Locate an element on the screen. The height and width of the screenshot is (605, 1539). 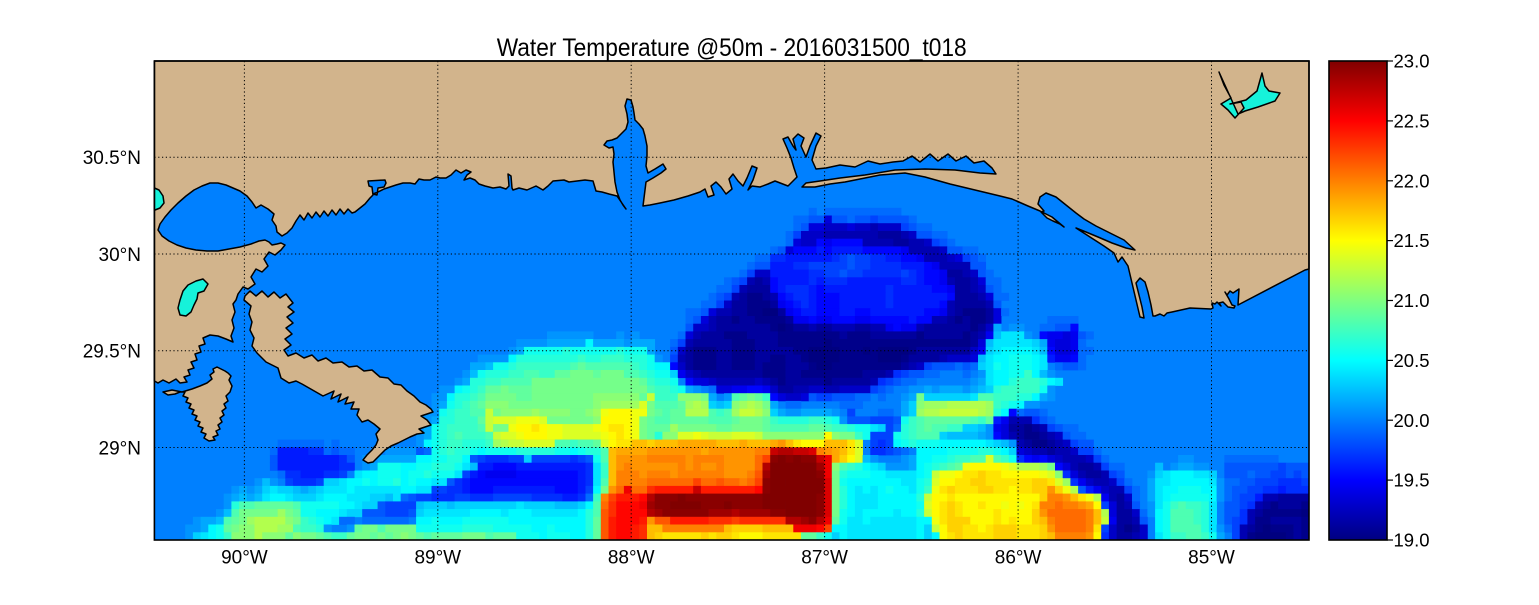
svg-text: 90°W is located at coordinates (244, 558).